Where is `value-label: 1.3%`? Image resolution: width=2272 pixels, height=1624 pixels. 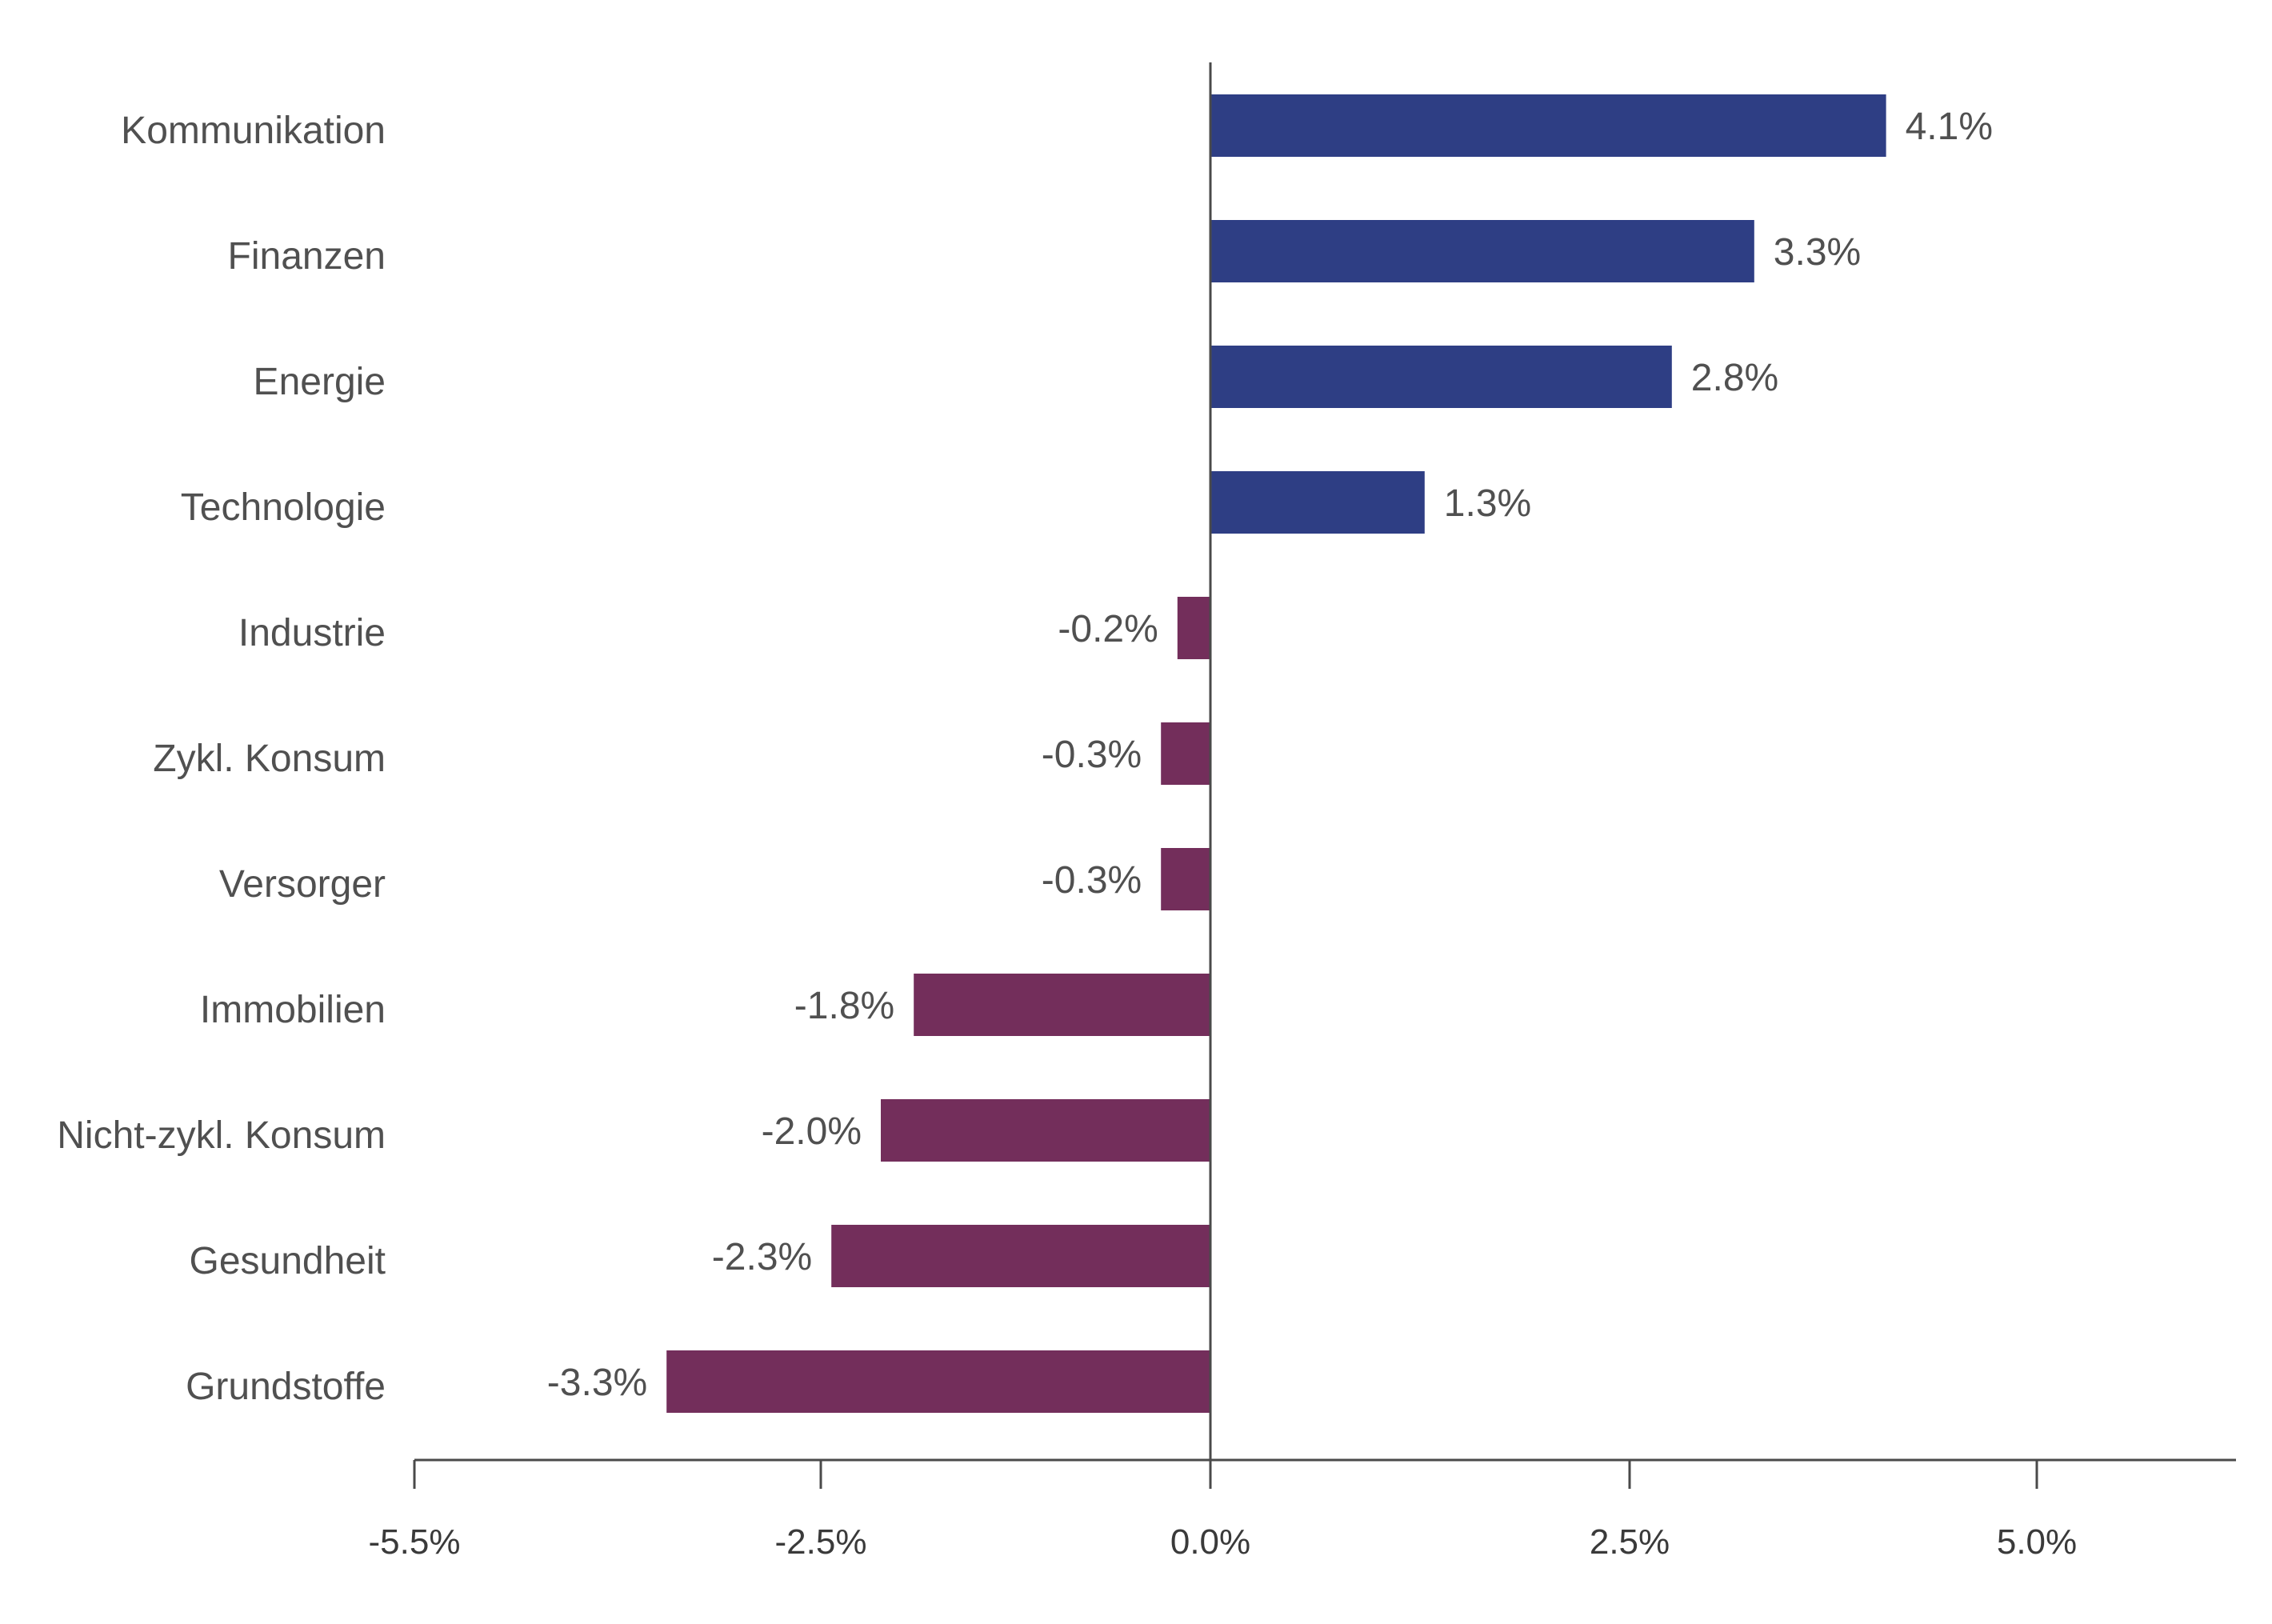
value-label: 1.3% is located at coordinates (1487, 503).